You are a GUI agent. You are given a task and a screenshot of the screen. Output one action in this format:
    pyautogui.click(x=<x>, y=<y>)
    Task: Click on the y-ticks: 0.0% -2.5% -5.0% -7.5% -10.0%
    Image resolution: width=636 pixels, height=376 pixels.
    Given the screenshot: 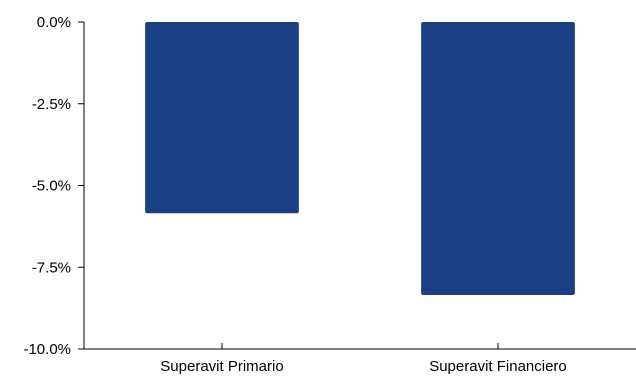 What is the action you would take?
    pyautogui.click(x=53, y=186)
    